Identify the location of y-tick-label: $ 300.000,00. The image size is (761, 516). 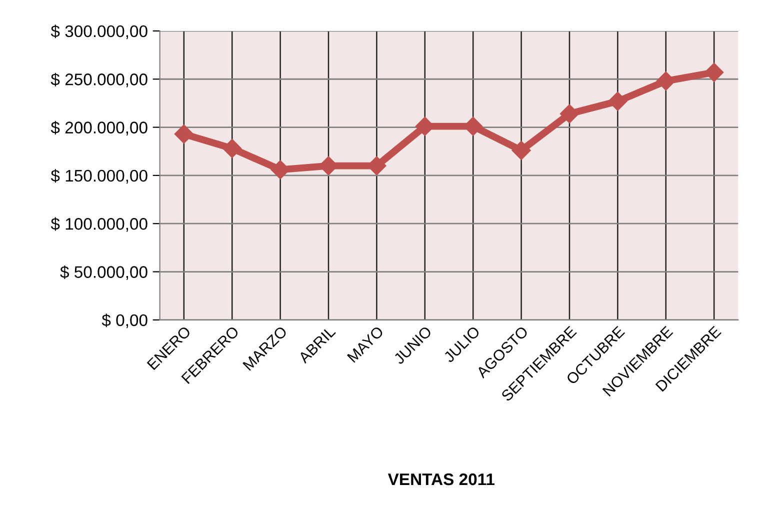
(99, 32).